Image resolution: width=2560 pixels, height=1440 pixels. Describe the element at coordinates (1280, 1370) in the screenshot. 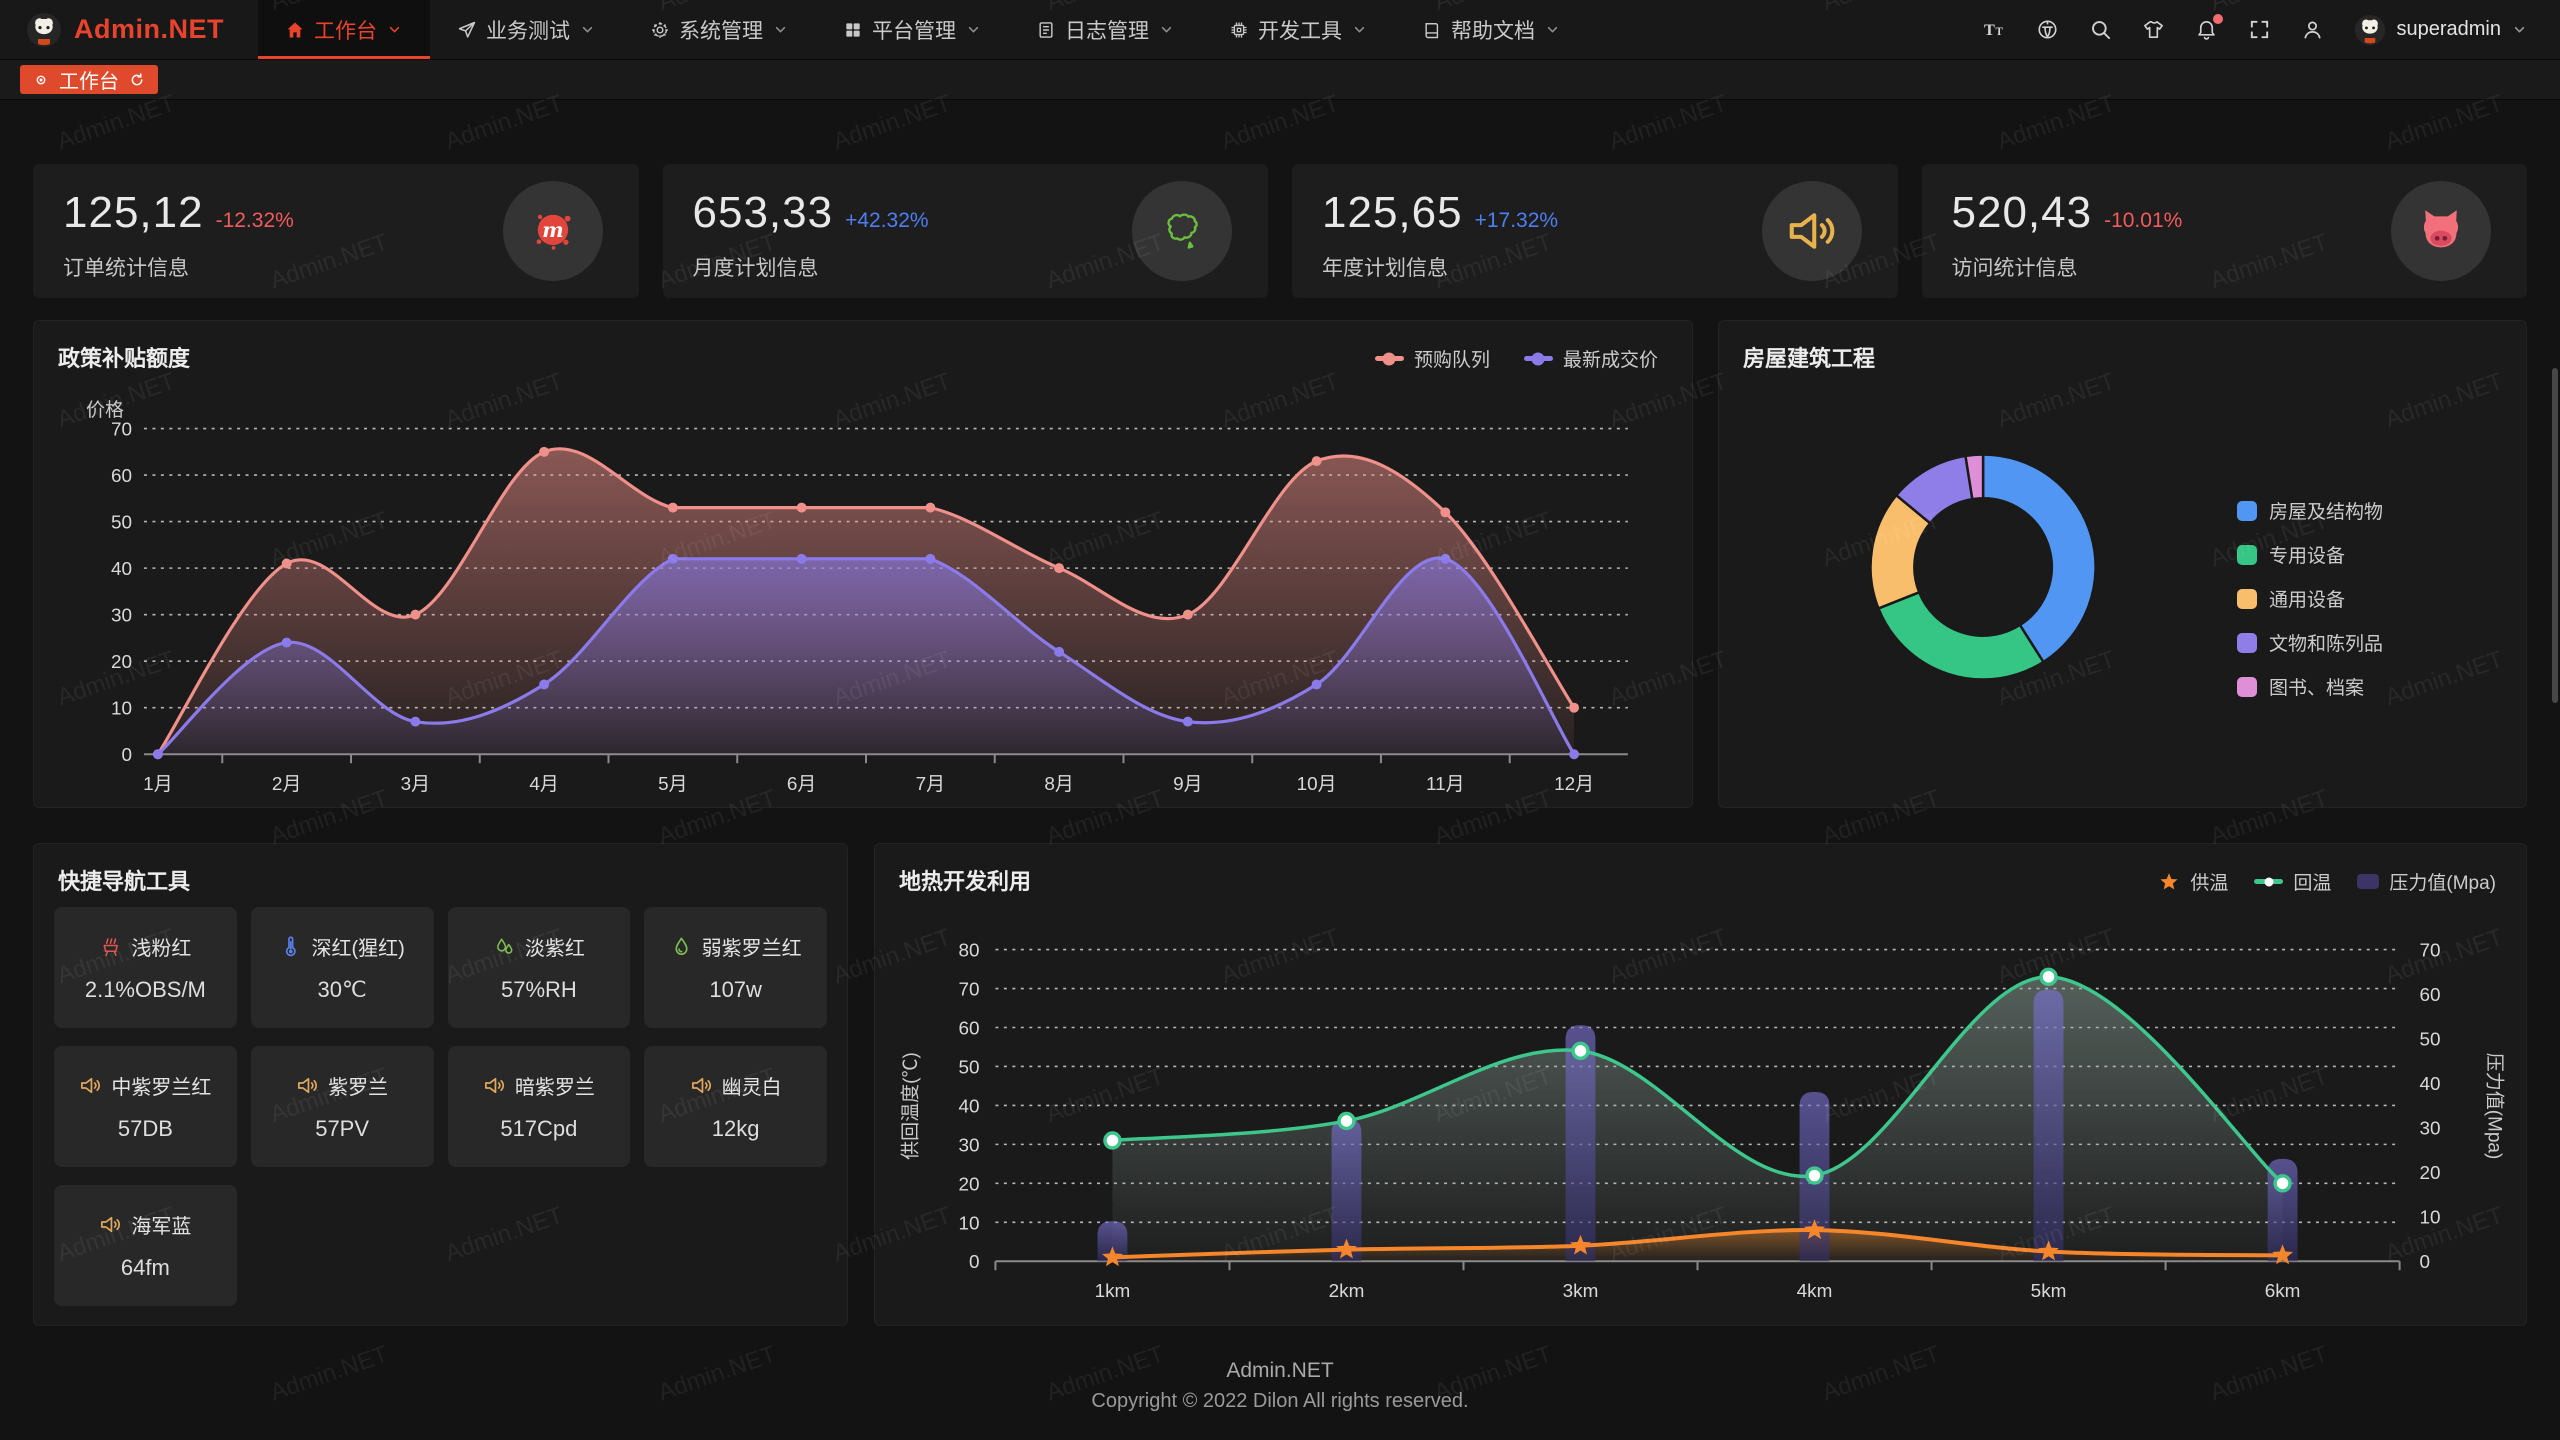

I see `footer-app-name: Admin.NET` at that location.